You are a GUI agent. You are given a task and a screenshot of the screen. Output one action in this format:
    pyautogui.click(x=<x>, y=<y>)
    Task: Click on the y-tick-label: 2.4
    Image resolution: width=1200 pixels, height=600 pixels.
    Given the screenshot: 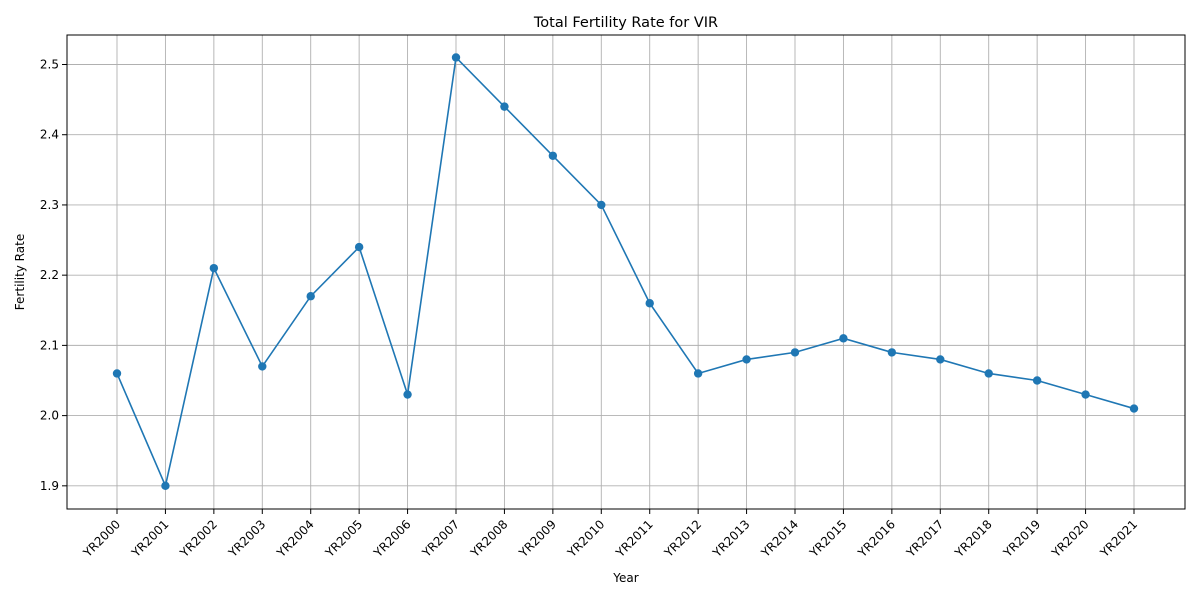 What is the action you would take?
    pyautogui.click(x=49, y=135)
    